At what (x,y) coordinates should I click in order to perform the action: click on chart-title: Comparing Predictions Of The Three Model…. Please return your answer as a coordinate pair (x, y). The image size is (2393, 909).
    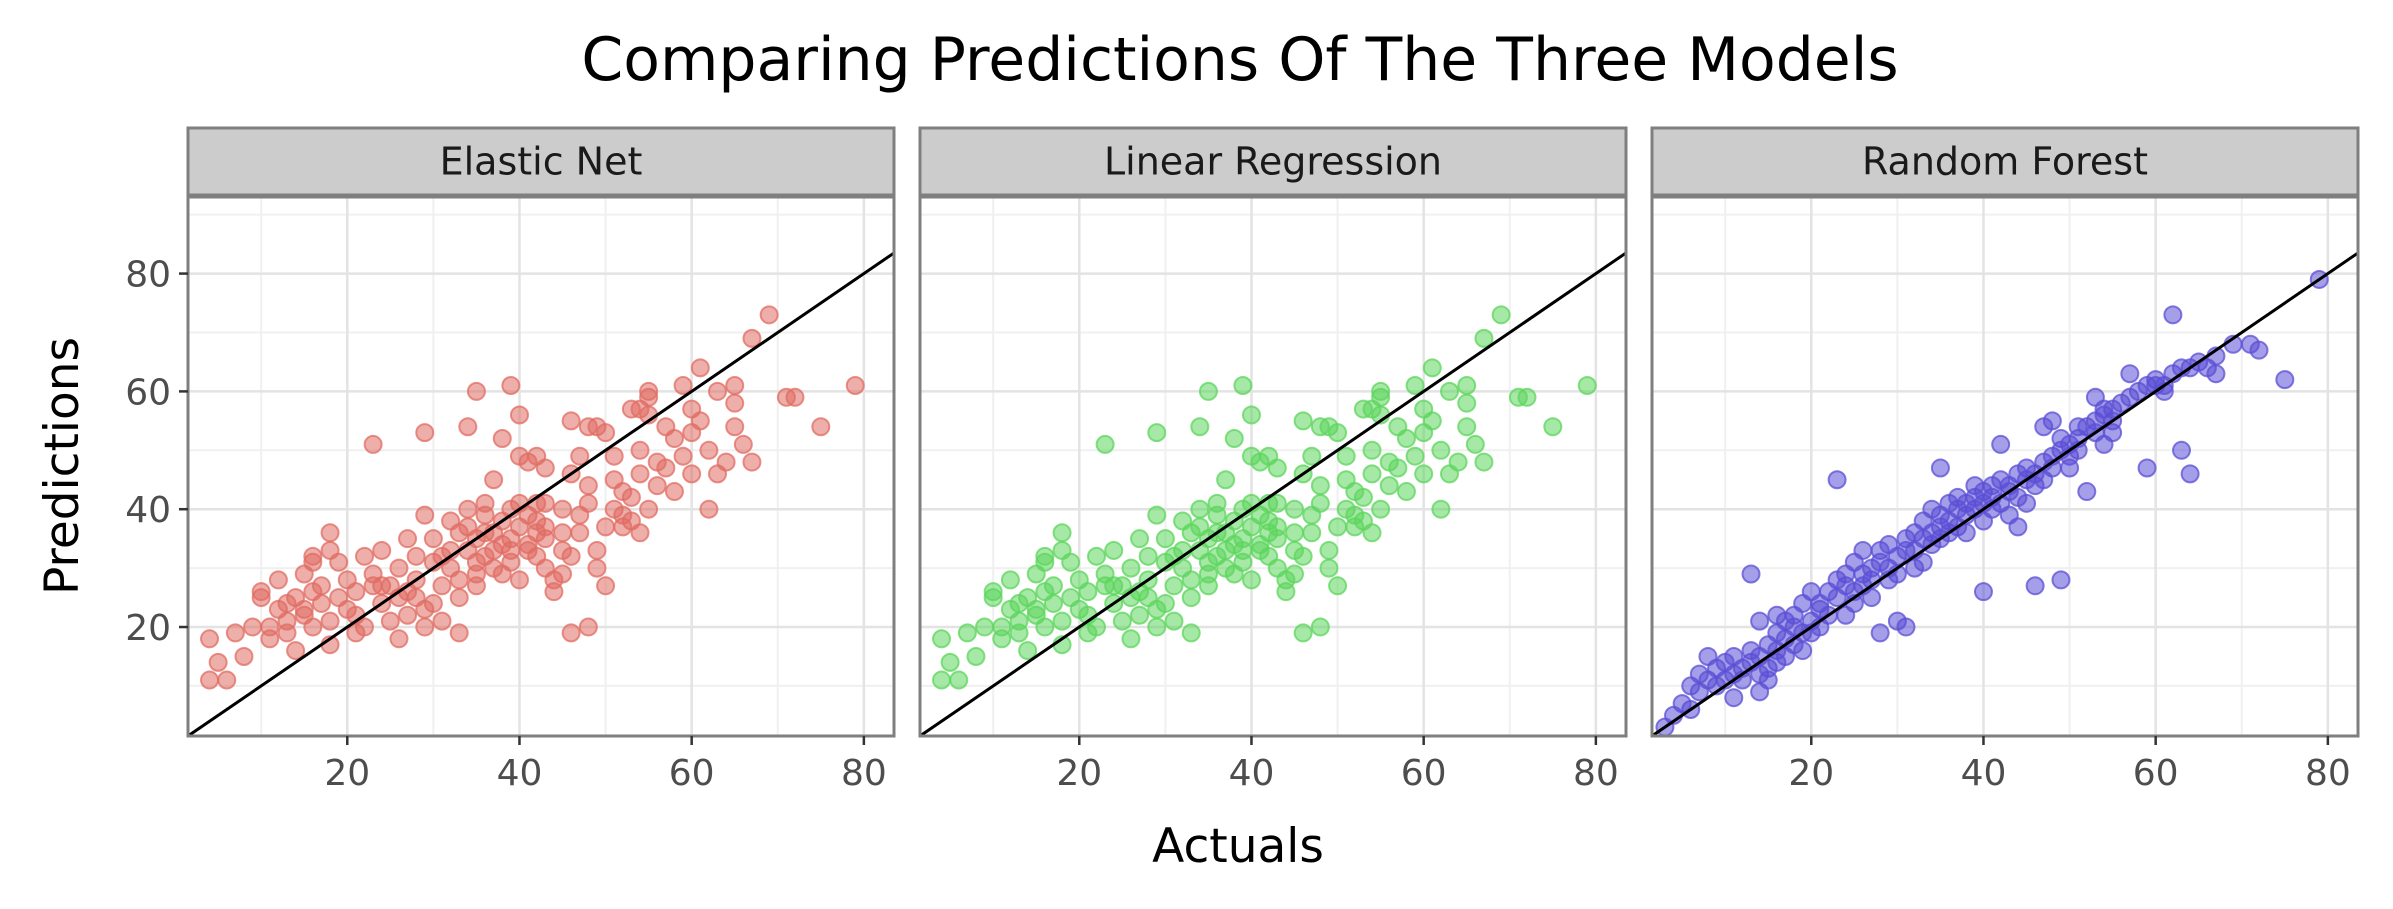
    Looking at the image, I should click on (1239, 60).